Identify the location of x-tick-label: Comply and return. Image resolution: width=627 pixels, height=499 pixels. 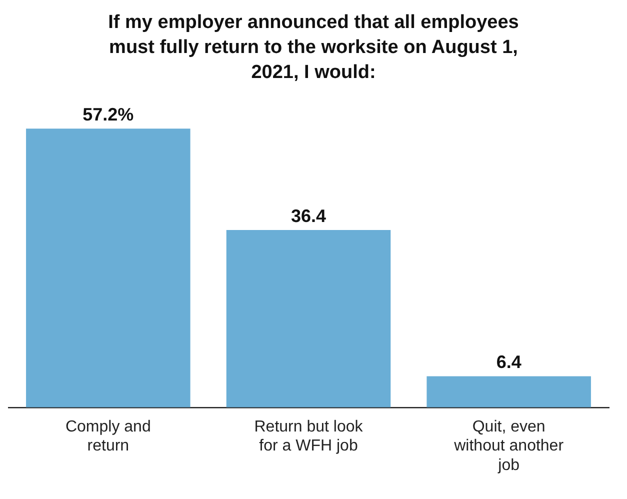
(108, 436).